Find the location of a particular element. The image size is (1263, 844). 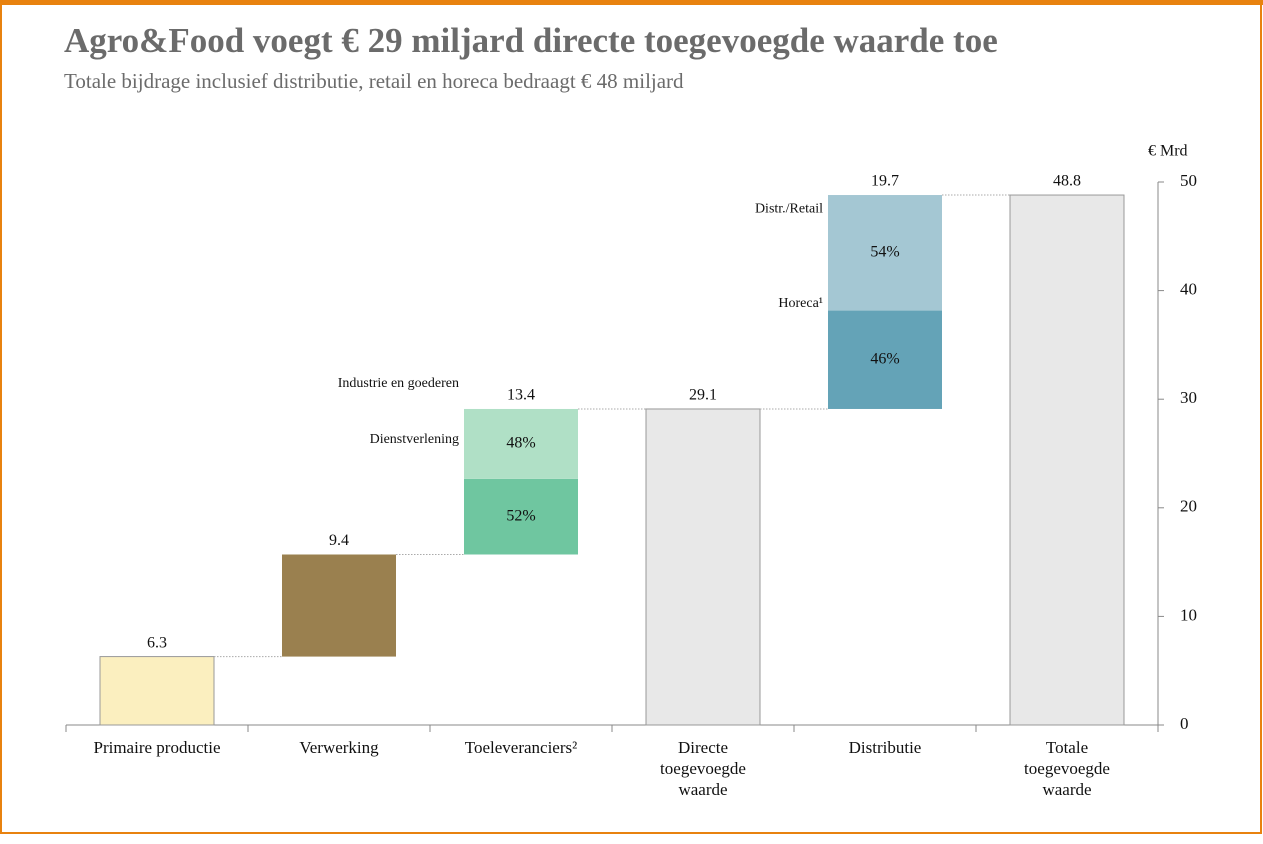

value-label: 6.3 is located at coordinates (157, 642).